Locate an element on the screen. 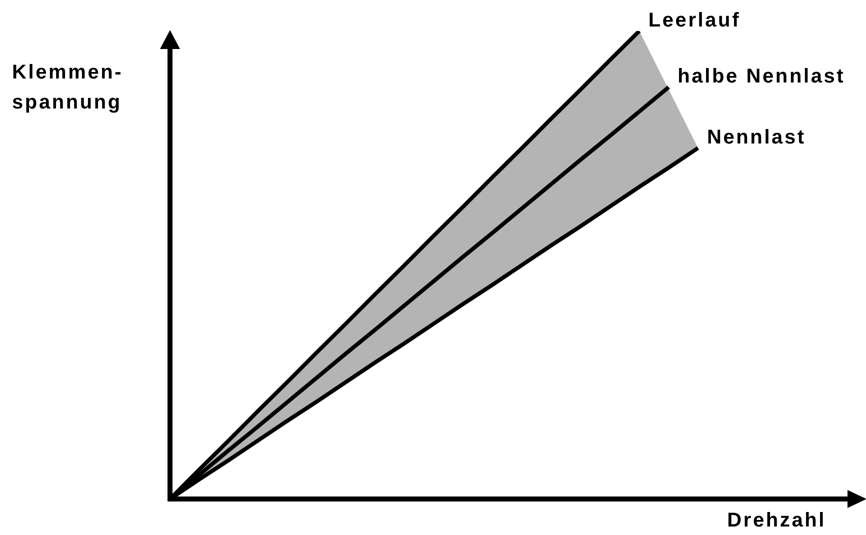  x-axis-title: Drehzahl is located at coordinates (776, 521).